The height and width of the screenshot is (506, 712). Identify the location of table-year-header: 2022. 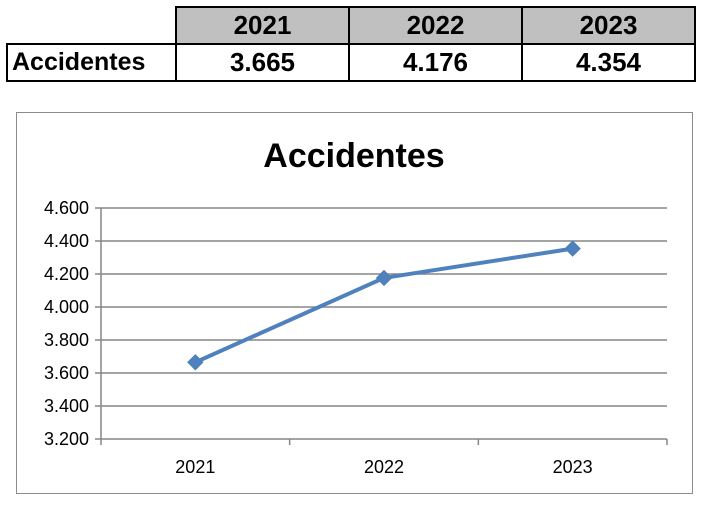
(435, 25).